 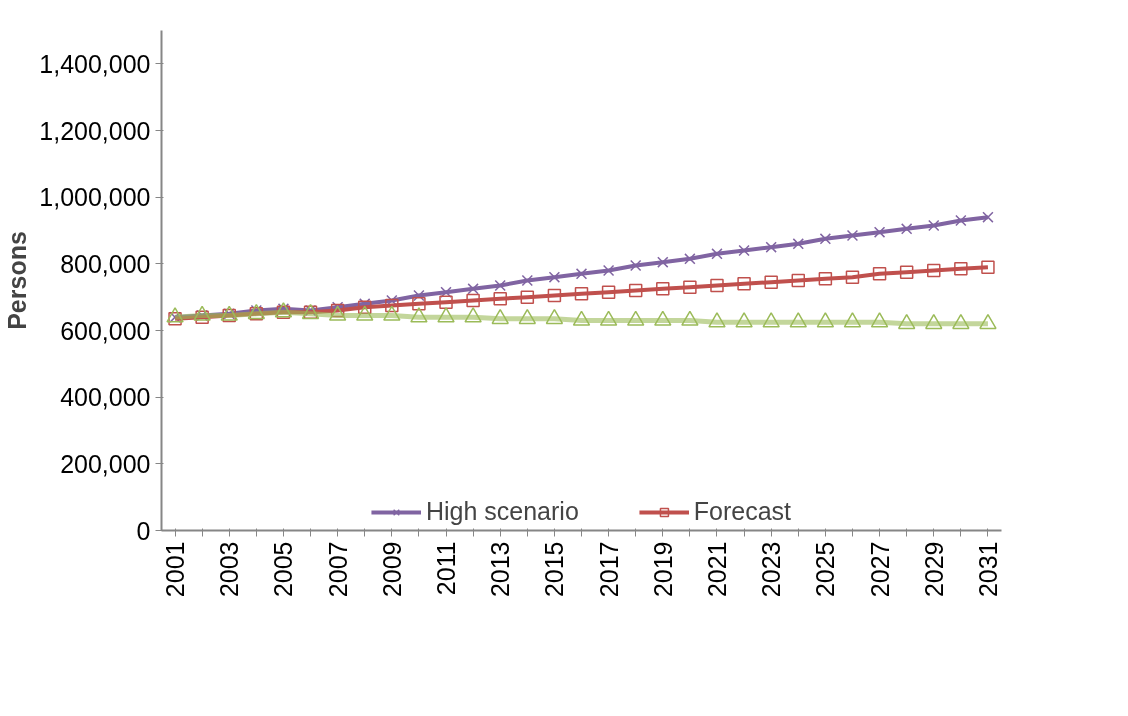 I want to click on x-tick-label: 2003, so click(x=229, y=569).